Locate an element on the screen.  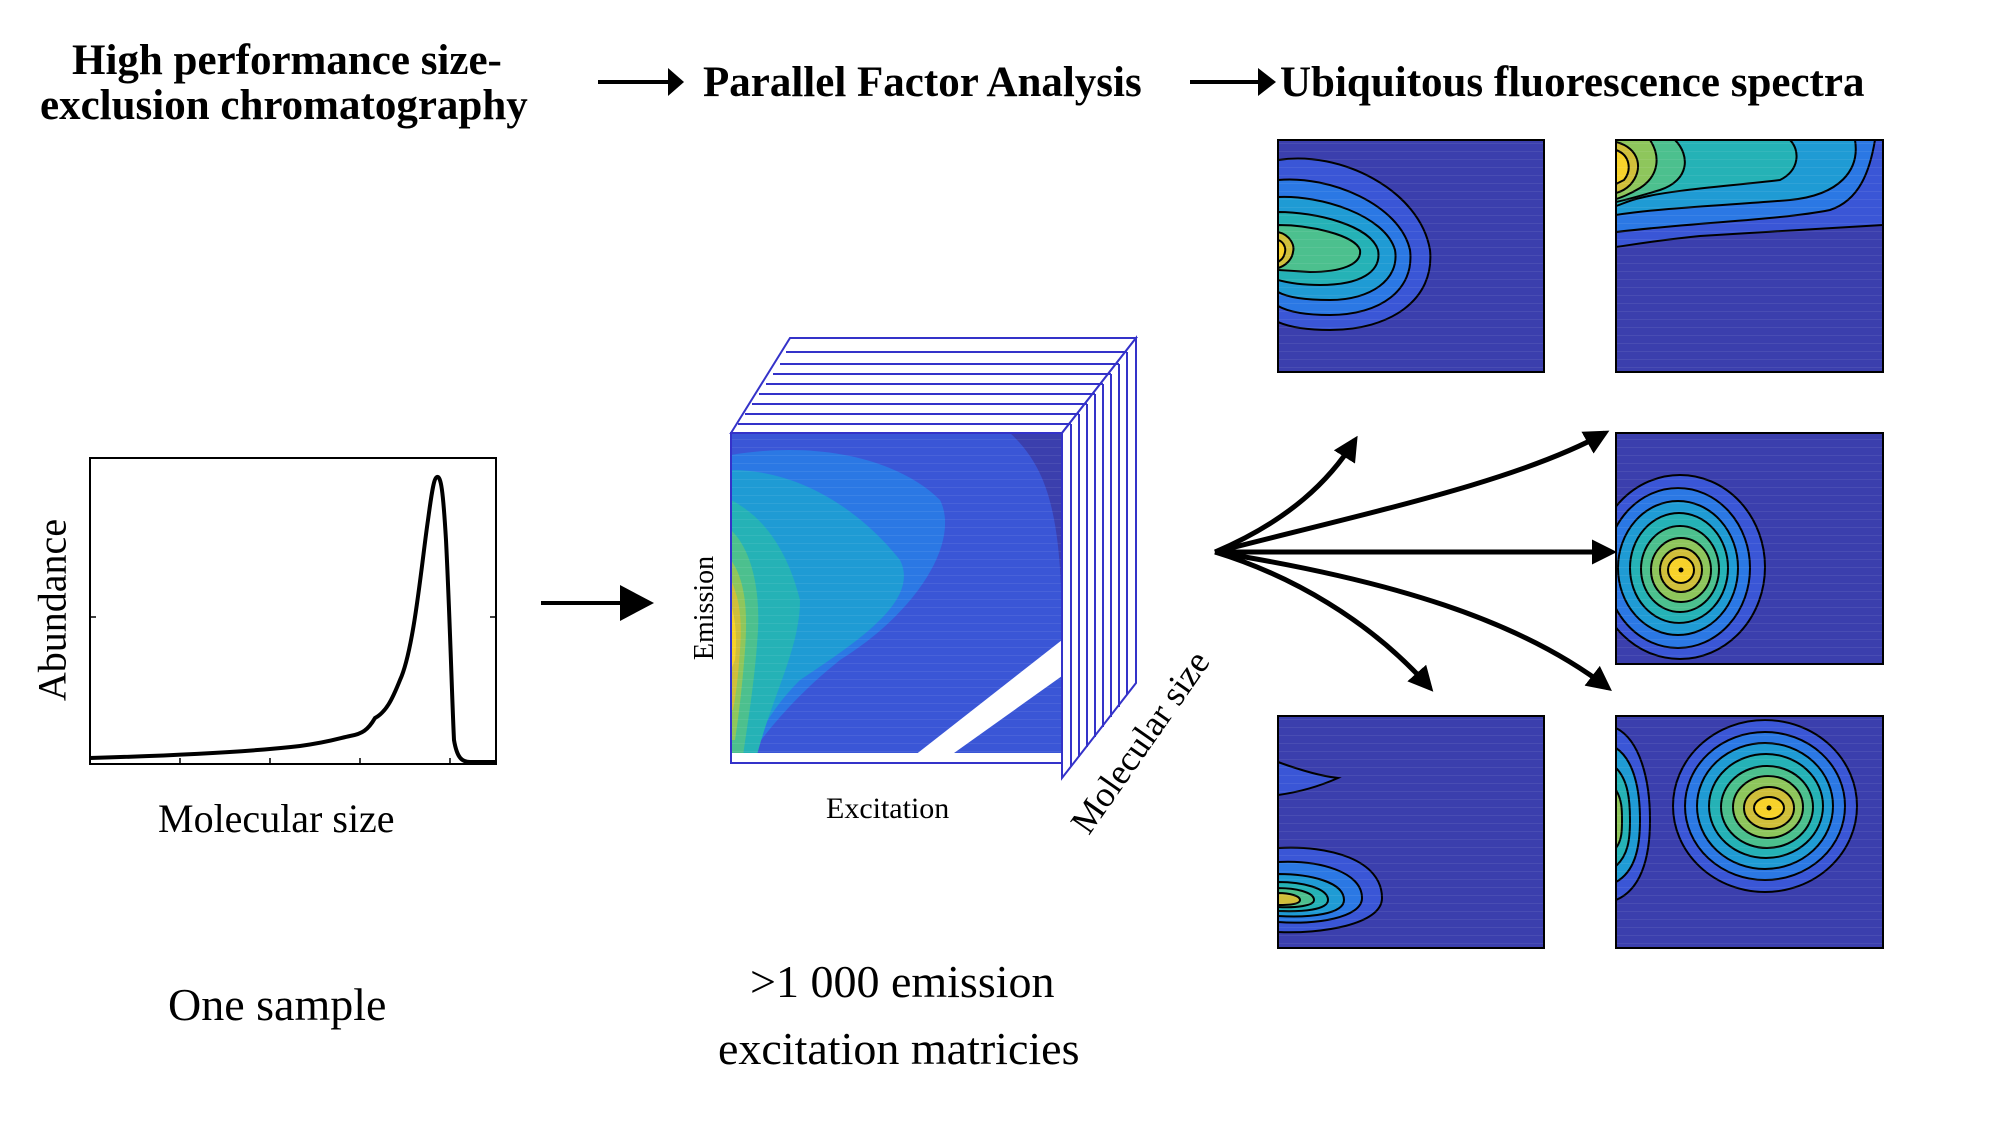
chromatogram-xlabel: Molecular size is located at coordinates (276, 818).